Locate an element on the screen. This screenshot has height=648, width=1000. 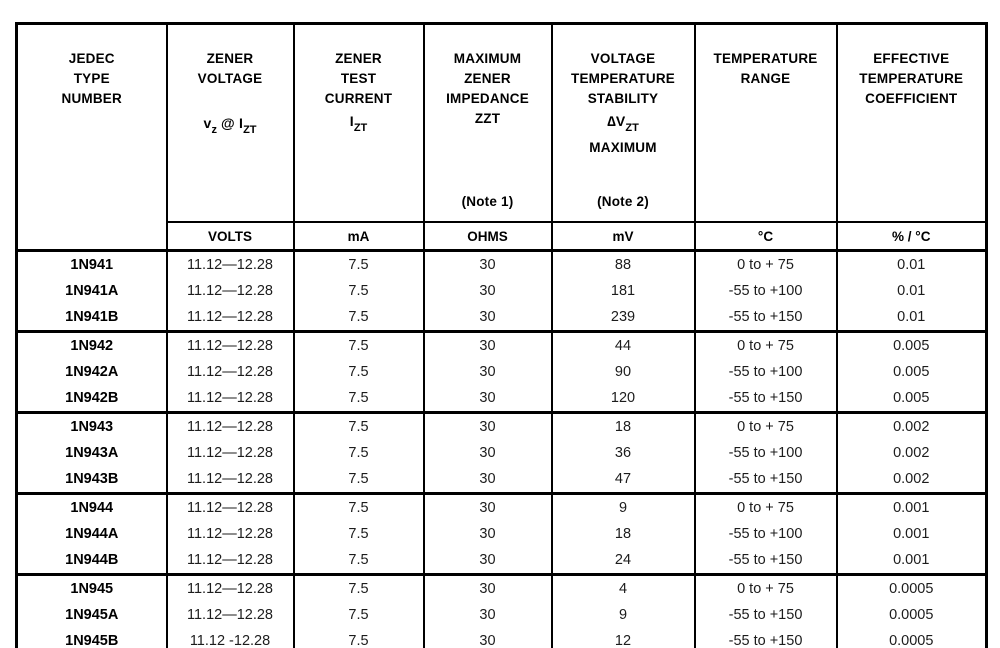
col-header-effective-temp-coefficient: EFFECTIVE TEMPERATURE COEFFICIENT is located at coordinates (911, 122).